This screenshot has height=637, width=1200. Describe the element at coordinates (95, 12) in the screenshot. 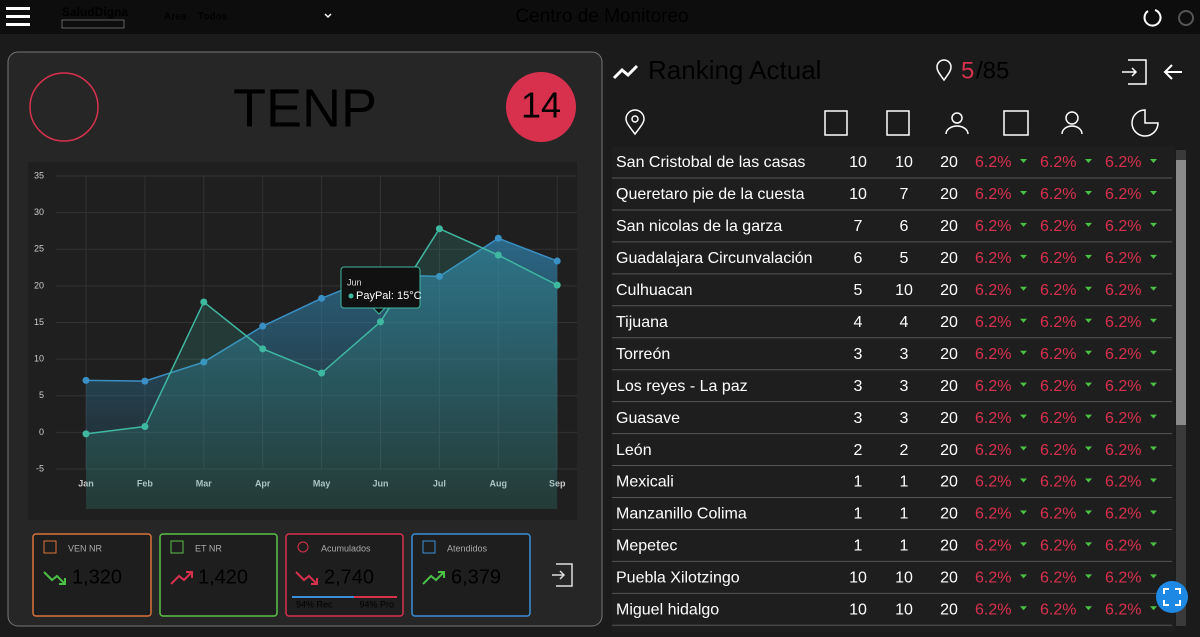

I see `logo: SaludDigna` at that location.